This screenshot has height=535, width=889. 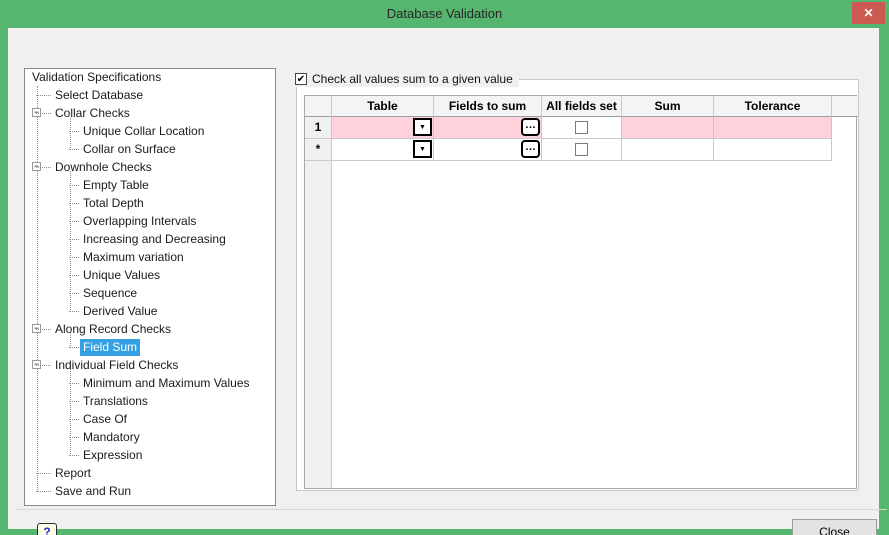 I want to click on sum-checkbox-row: ✔ Check all values sum to a given value, so click(x=405, y=79).